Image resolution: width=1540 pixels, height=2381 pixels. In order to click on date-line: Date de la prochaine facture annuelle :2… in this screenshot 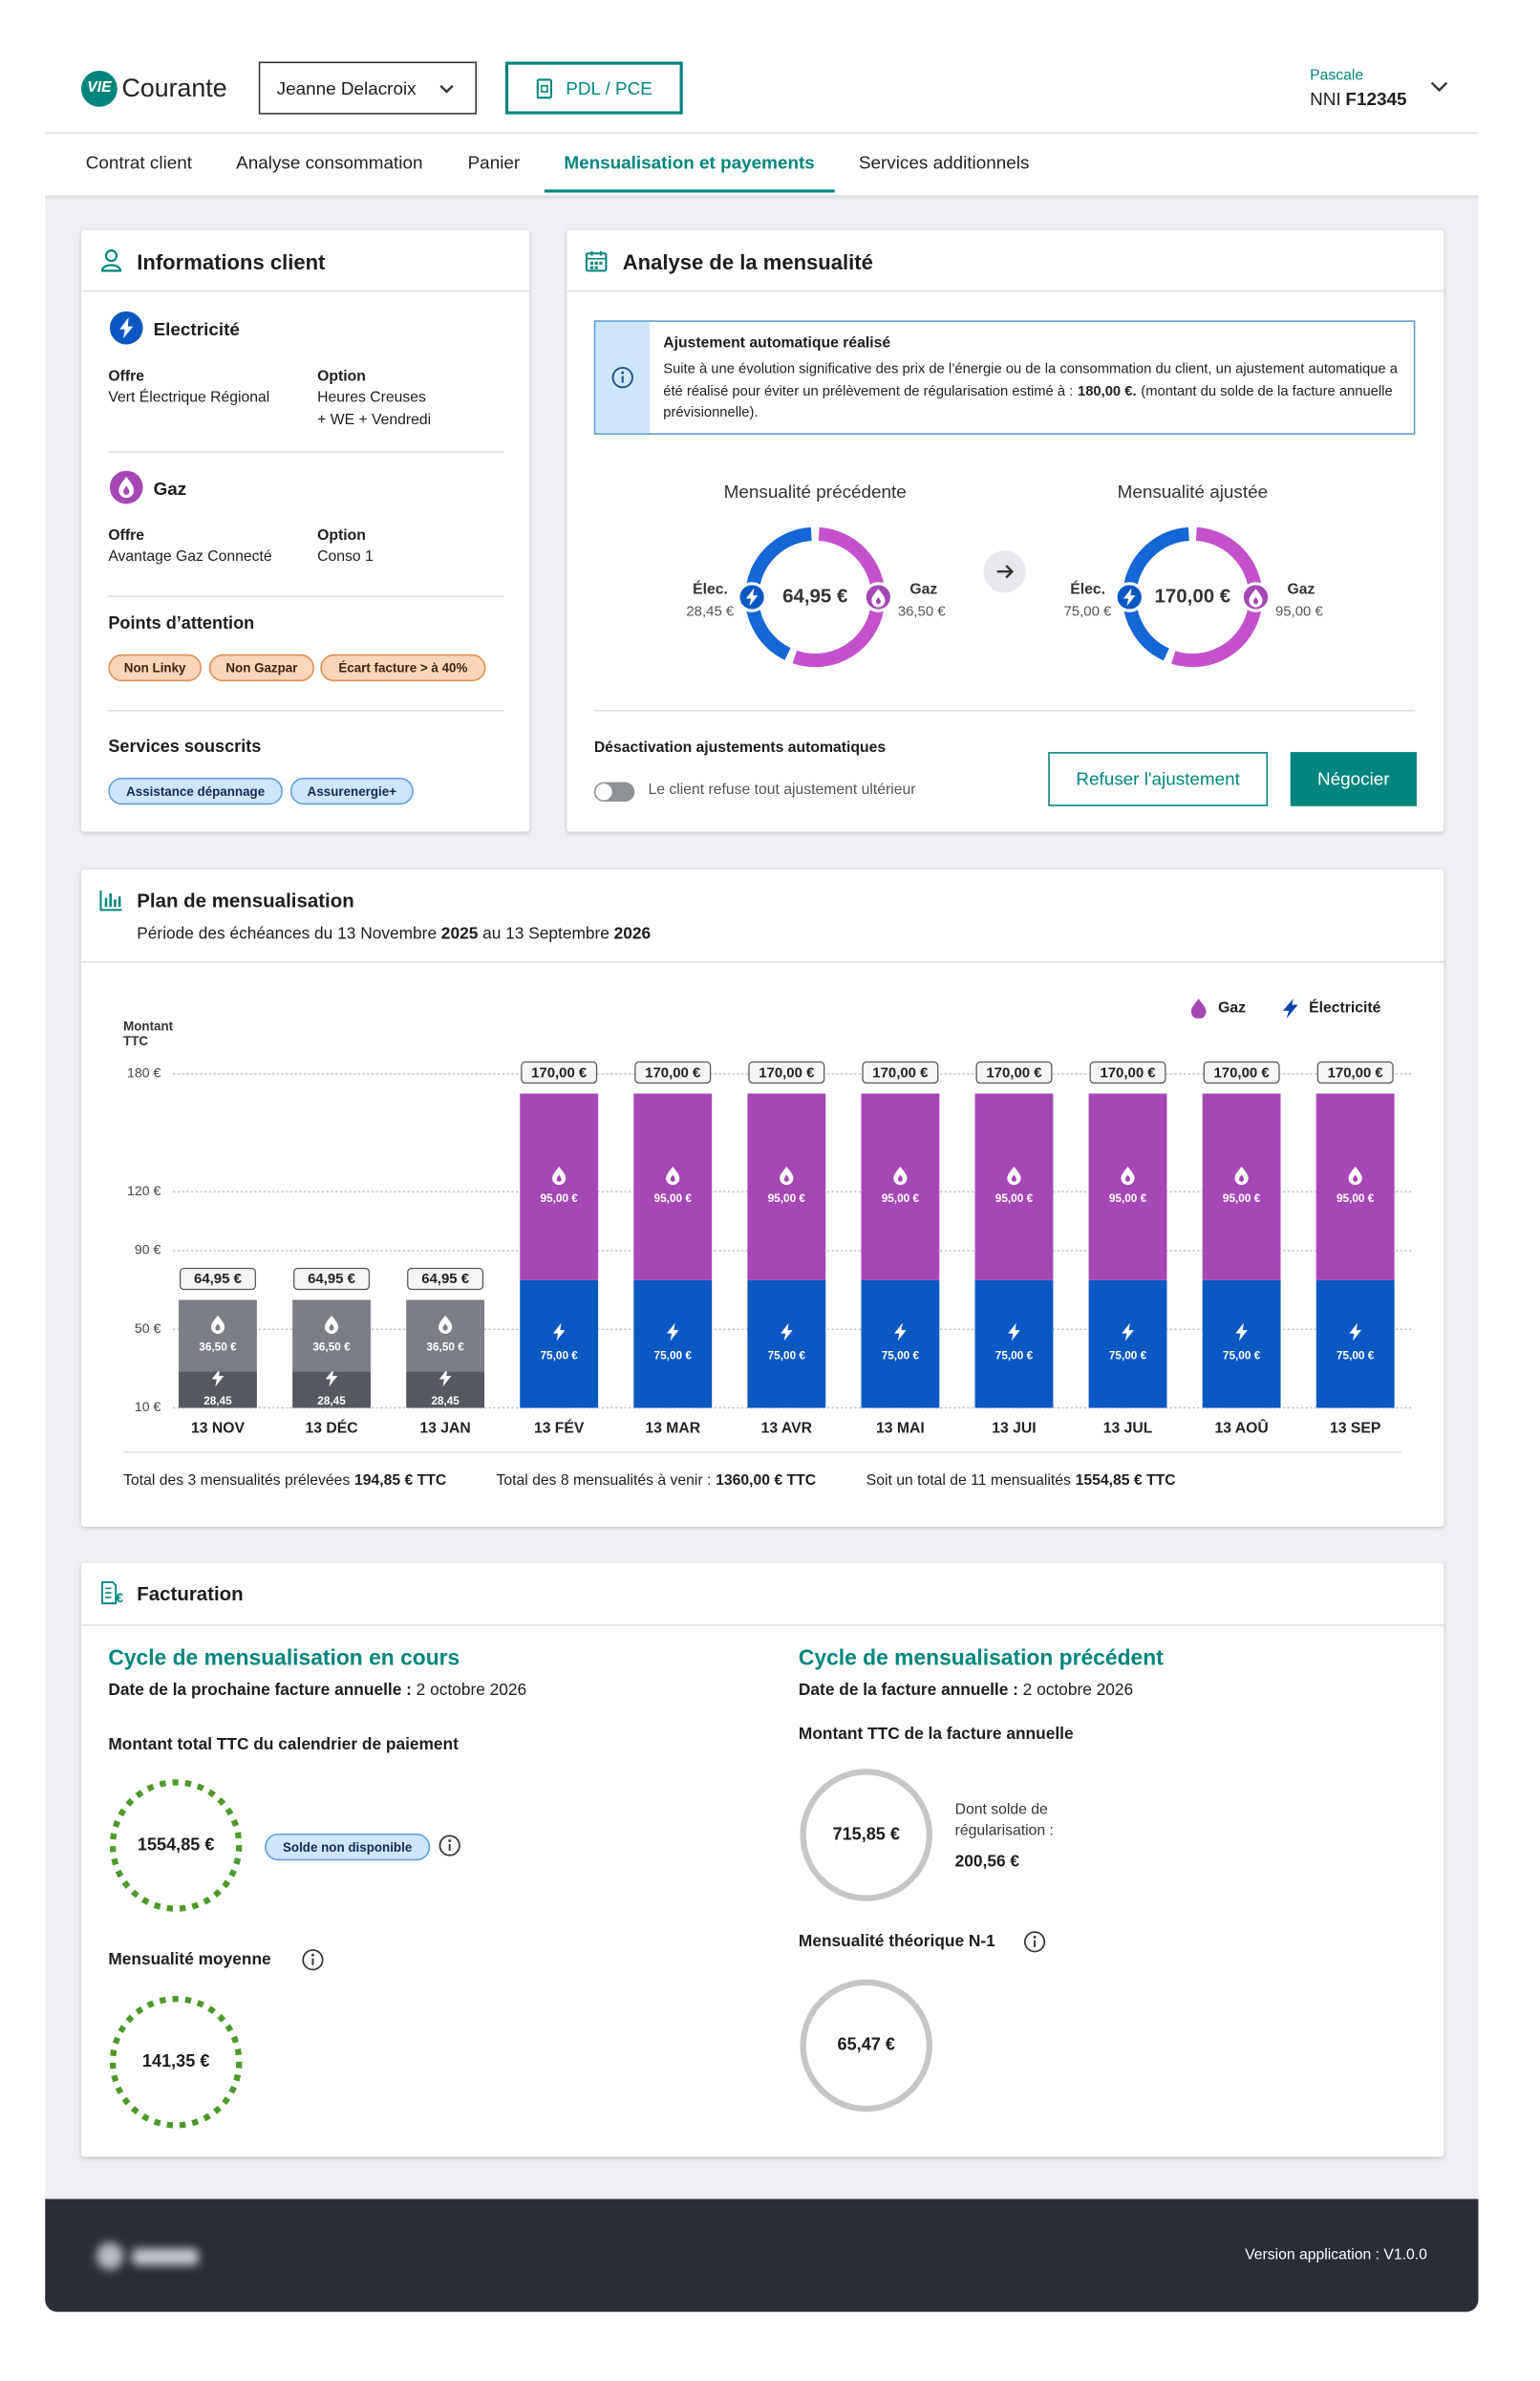, I will do `click(317, 1691)`.